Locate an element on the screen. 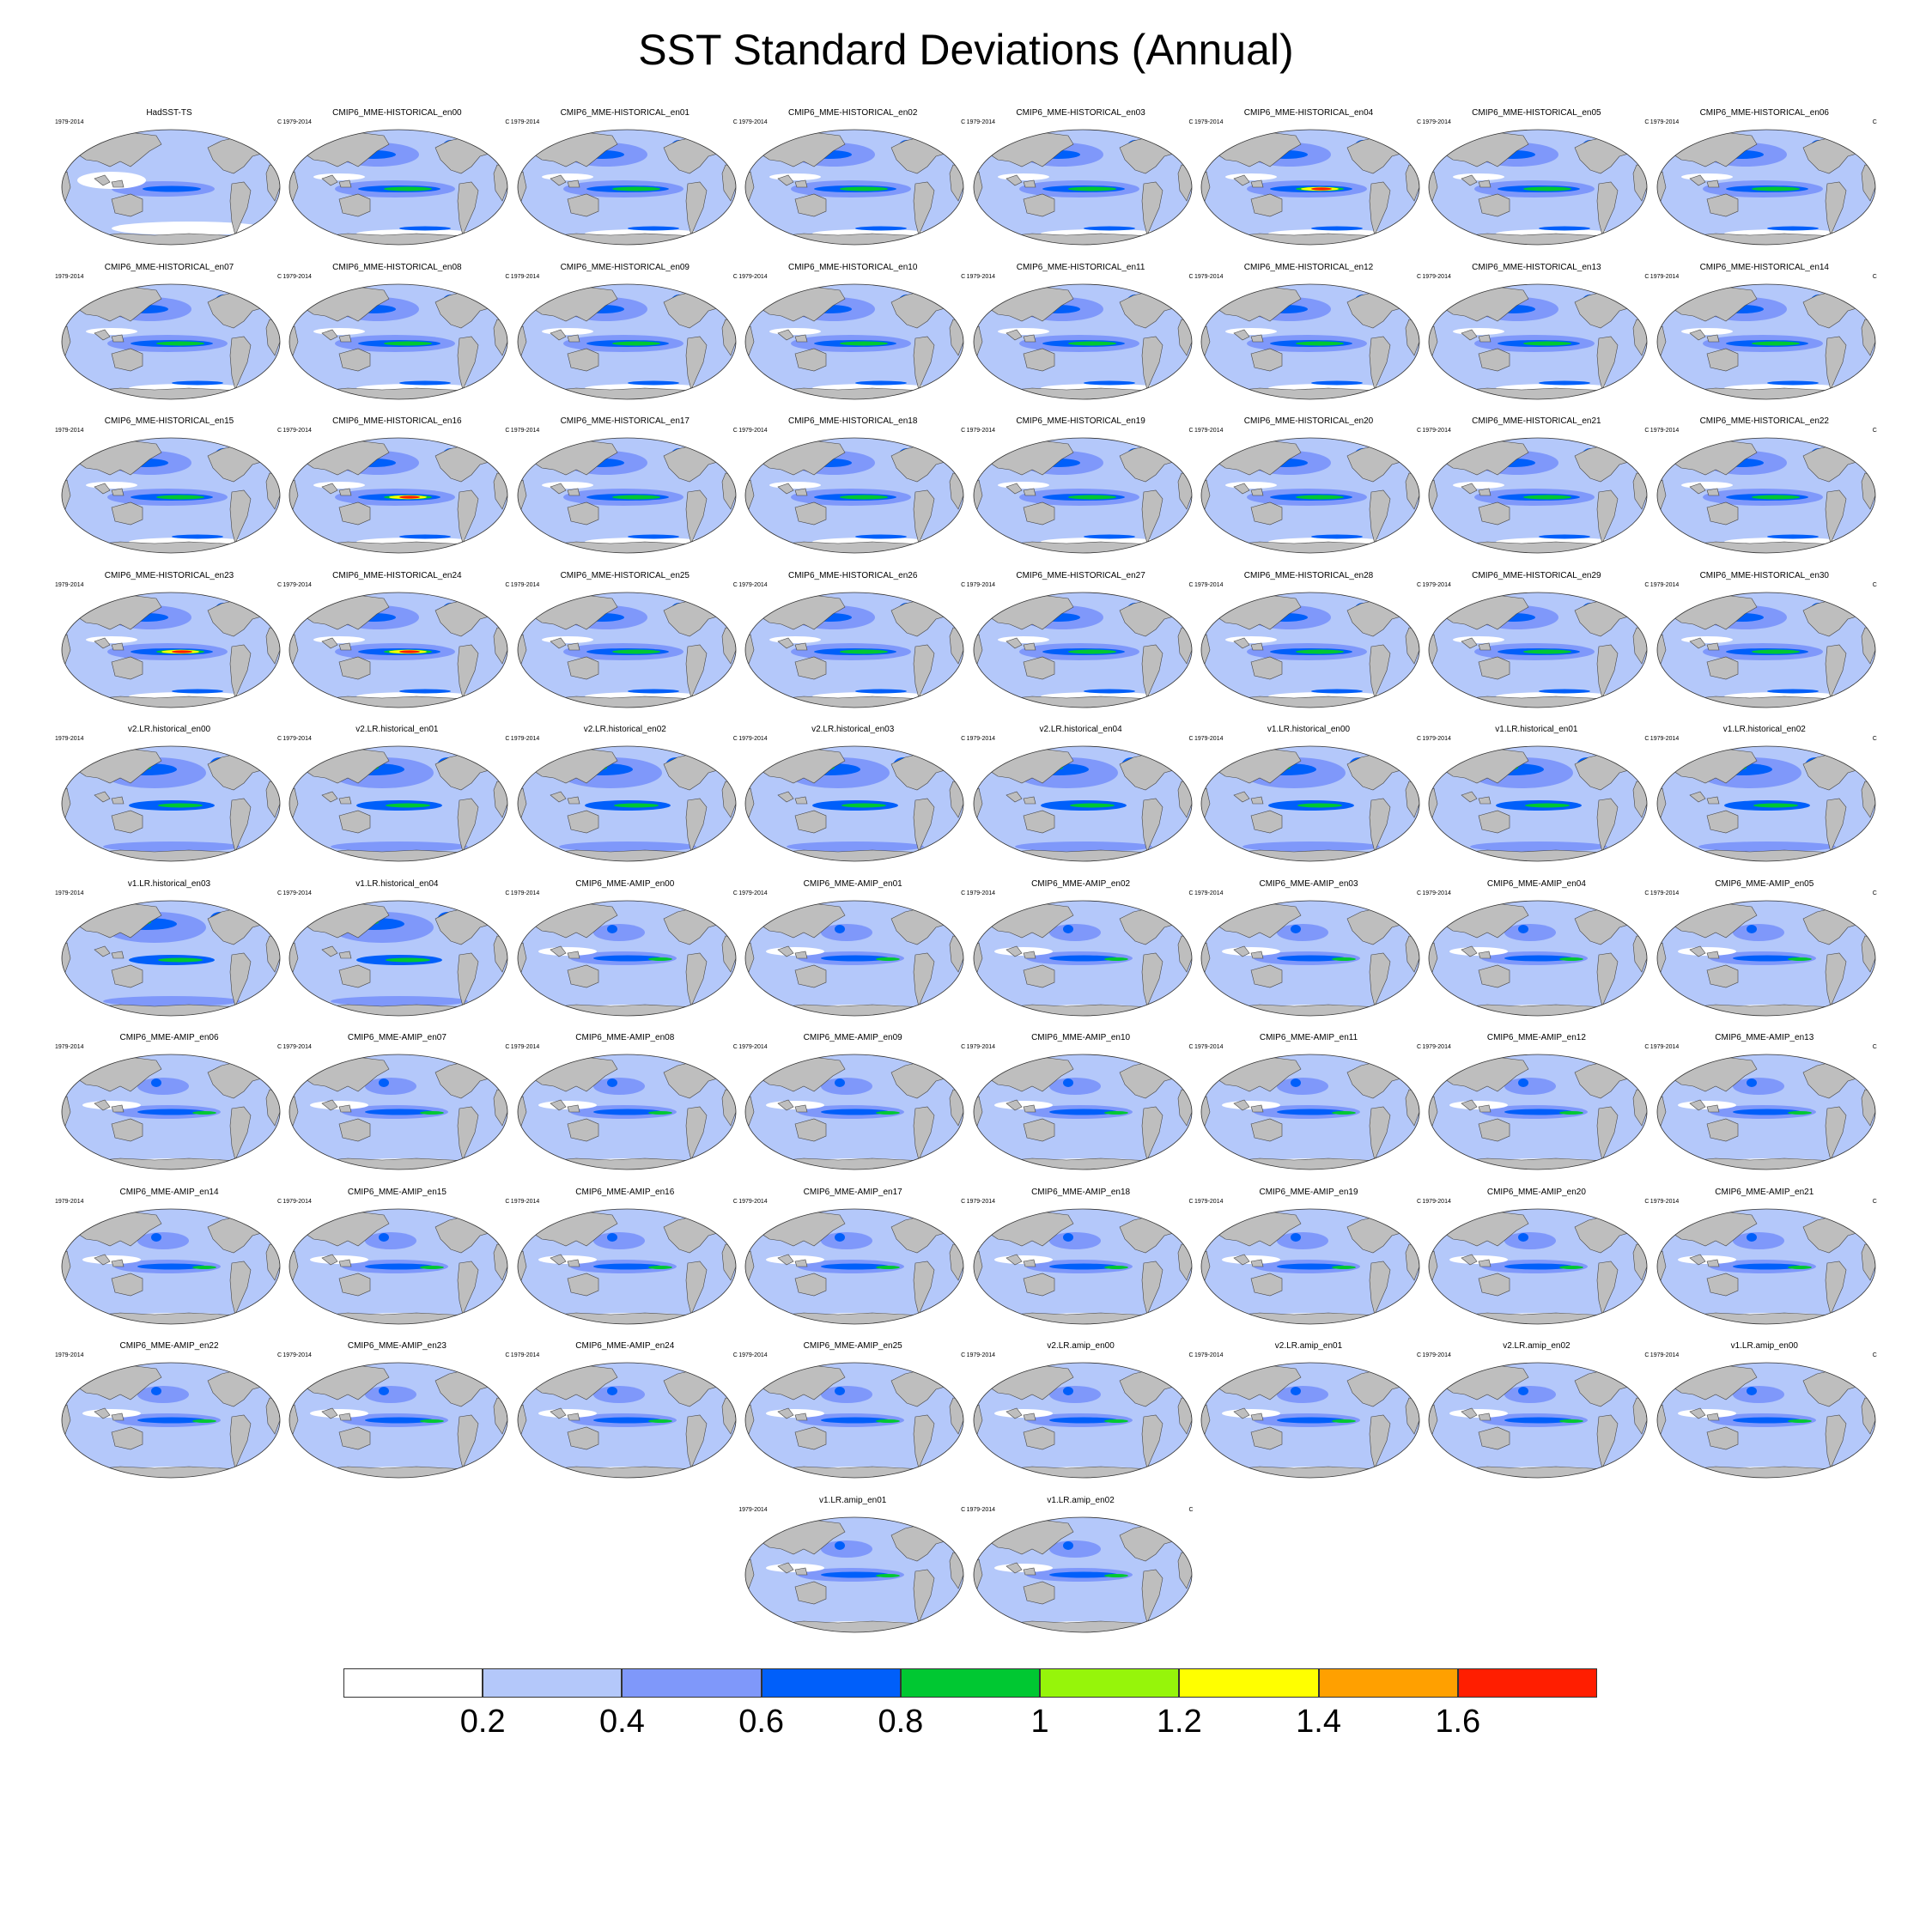  panel-title: v1.LR.amip_en00 is located at coordinates (1764, 1346).